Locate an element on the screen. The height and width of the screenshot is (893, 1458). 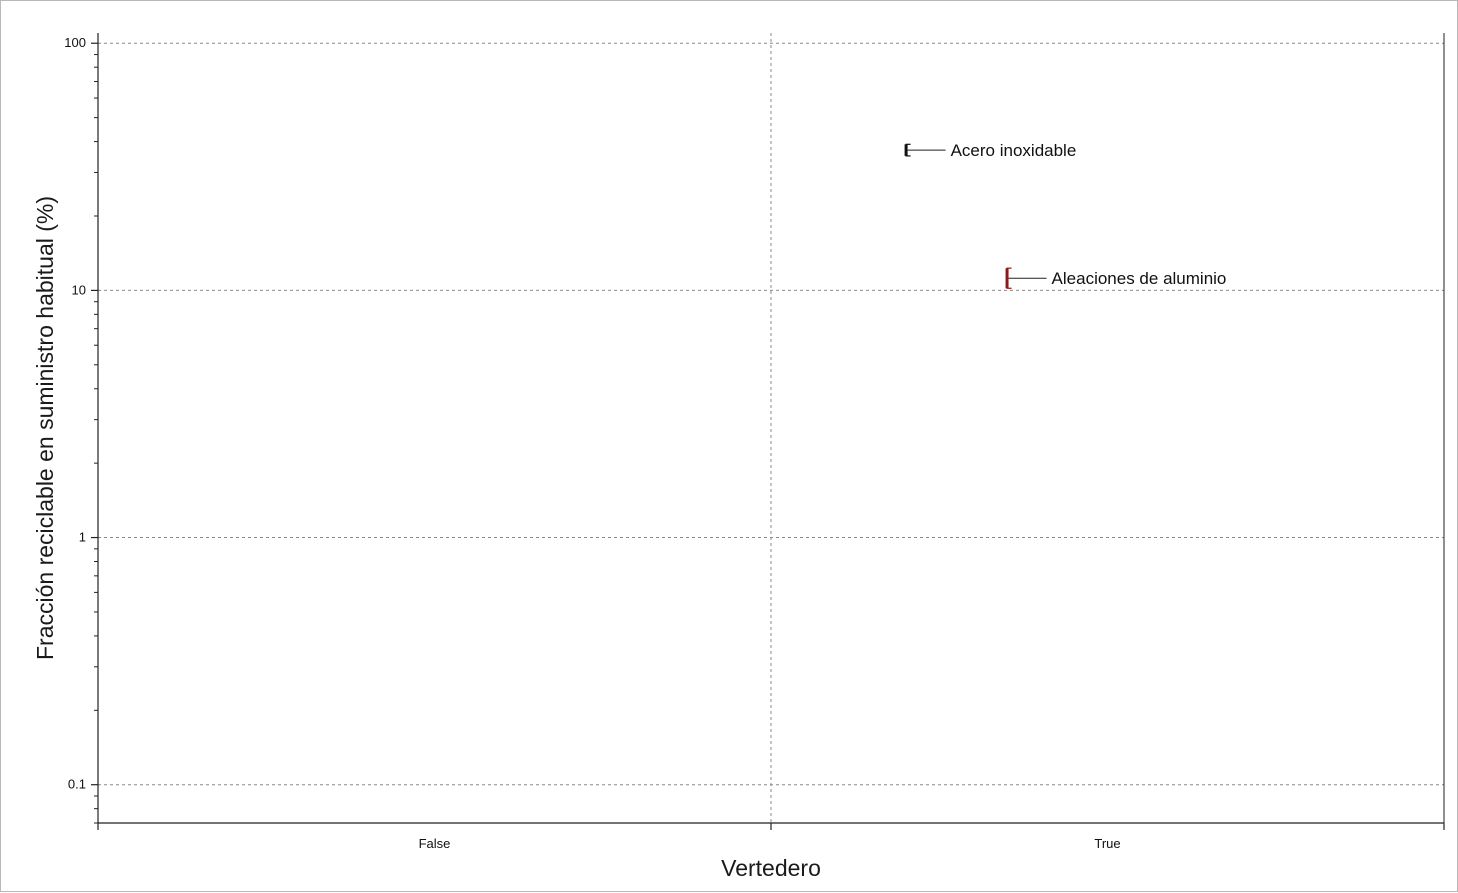
data-point-label: Acero inoxidable is located at coordinates (1014, 150).